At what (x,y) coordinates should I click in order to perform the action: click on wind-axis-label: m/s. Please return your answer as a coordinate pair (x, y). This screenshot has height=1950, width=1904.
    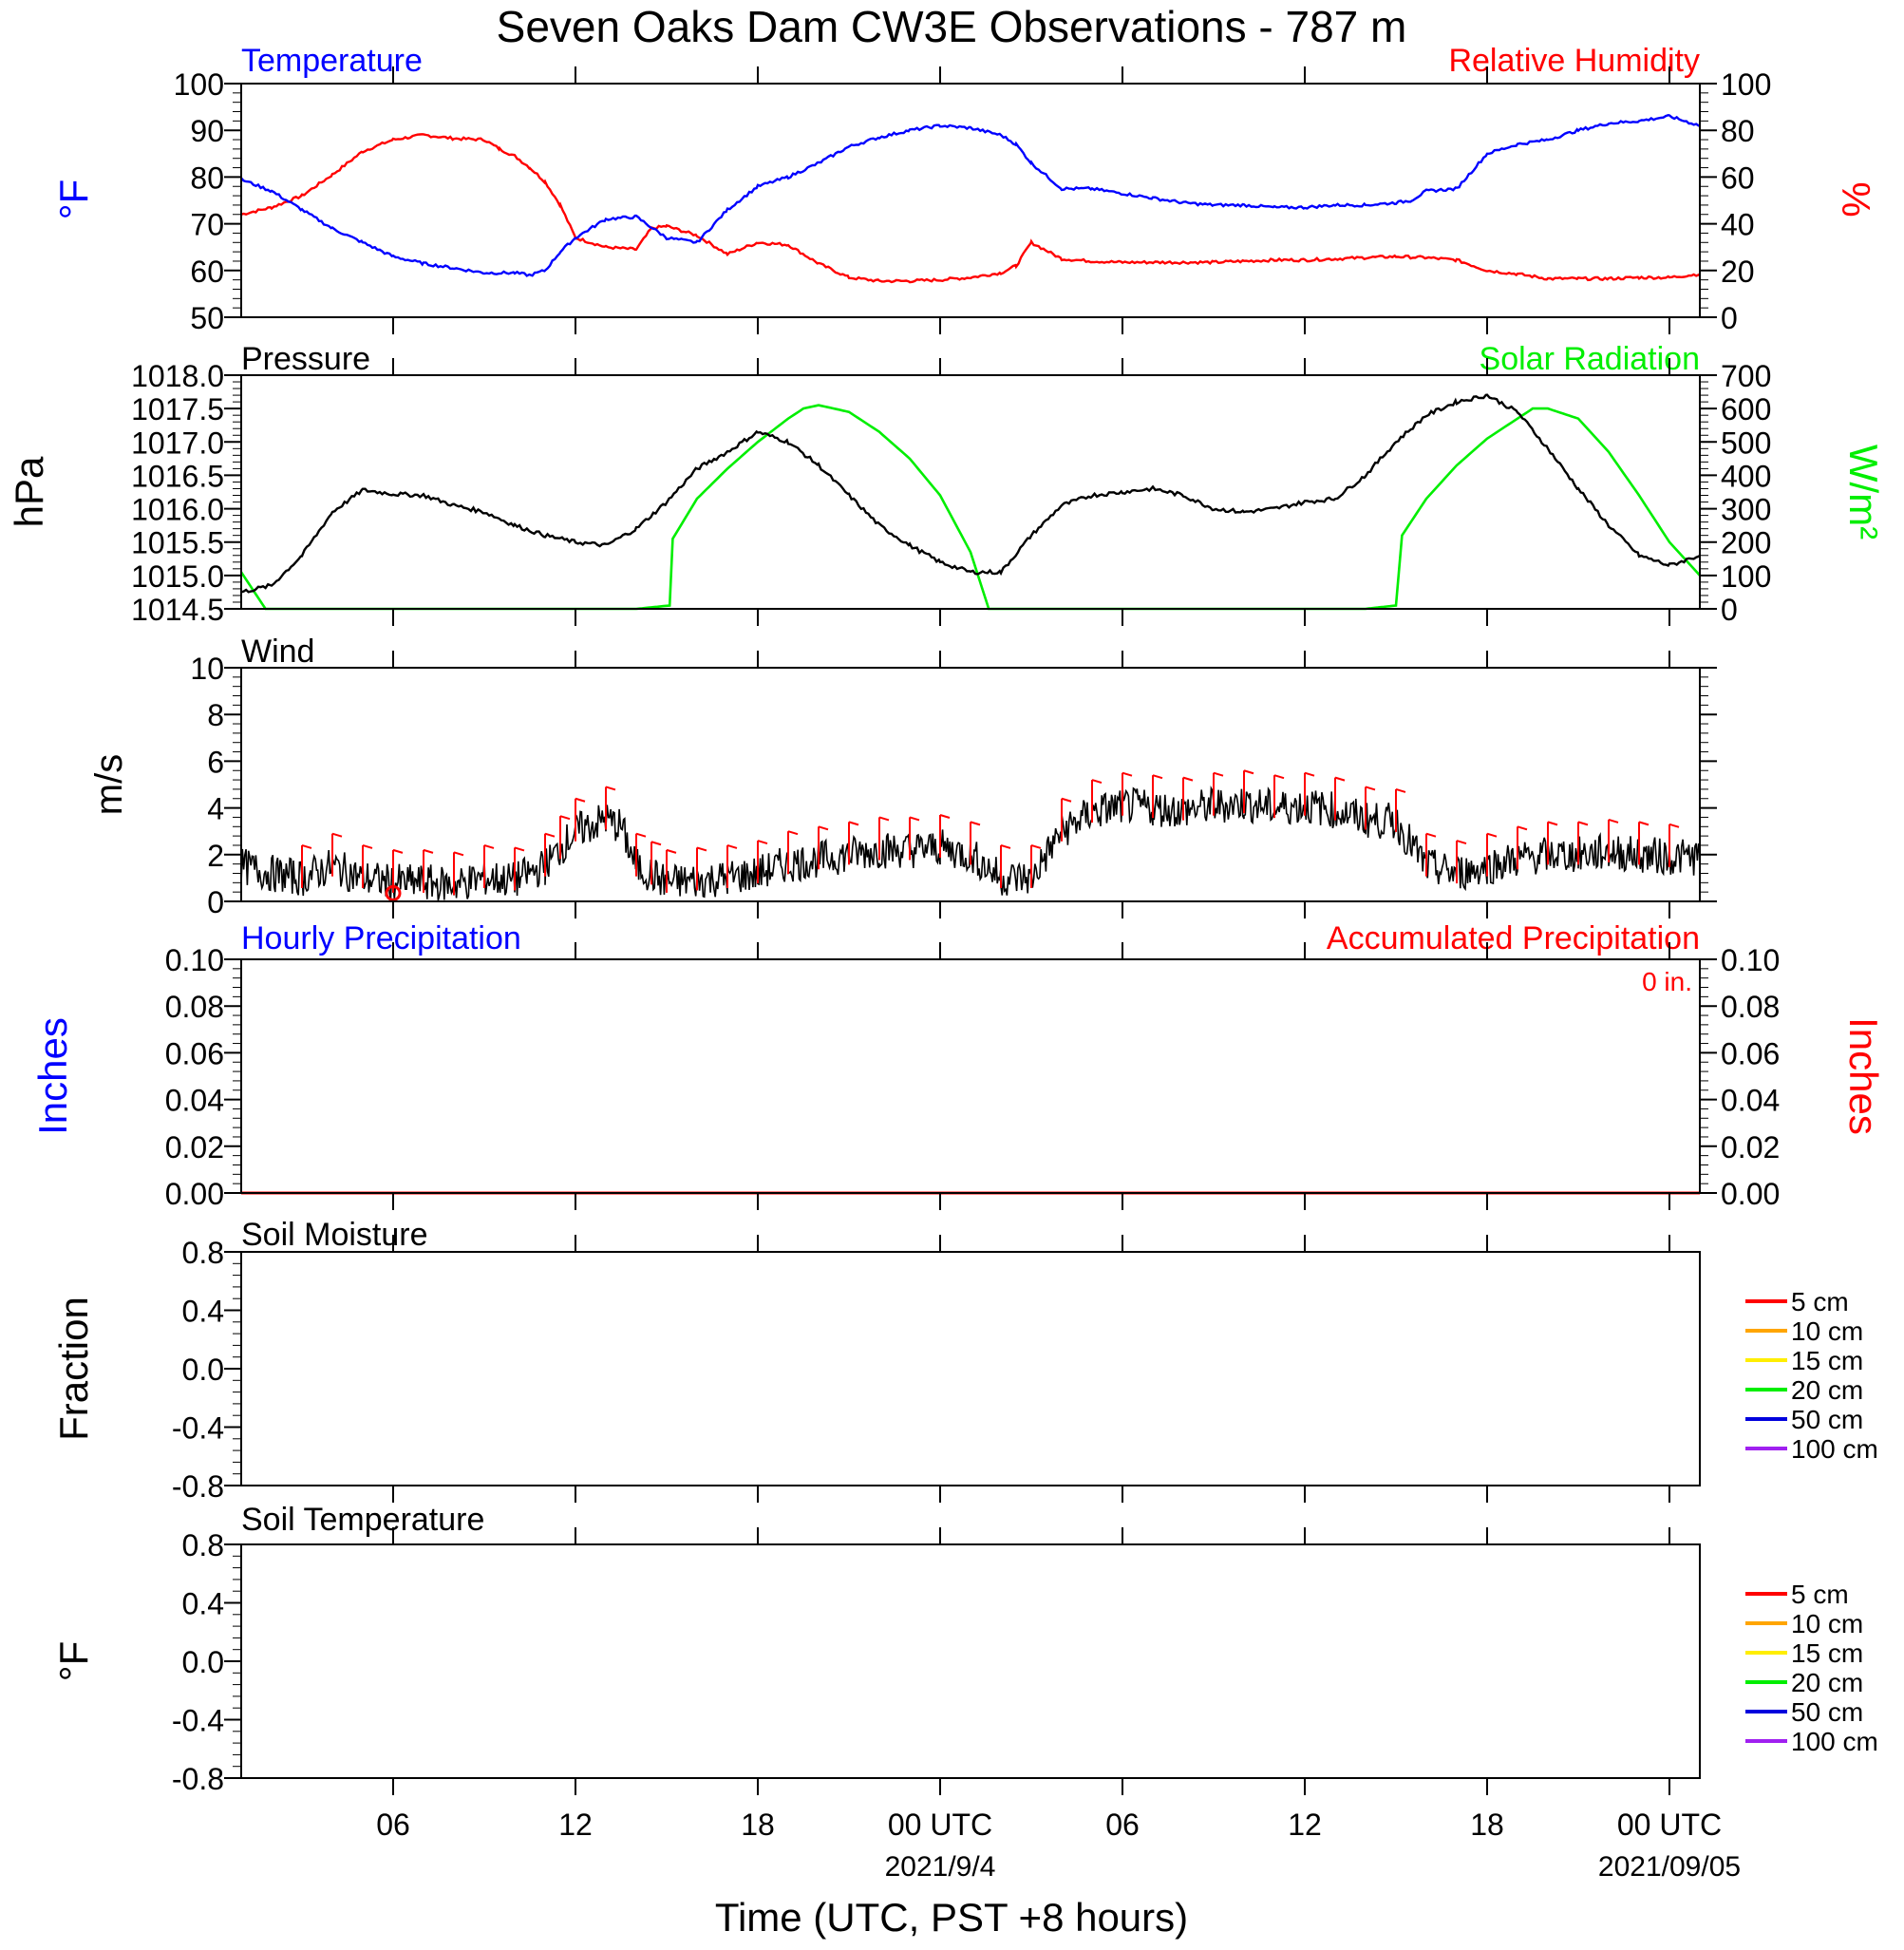
    Looking at the image, I should click on (109, 784).